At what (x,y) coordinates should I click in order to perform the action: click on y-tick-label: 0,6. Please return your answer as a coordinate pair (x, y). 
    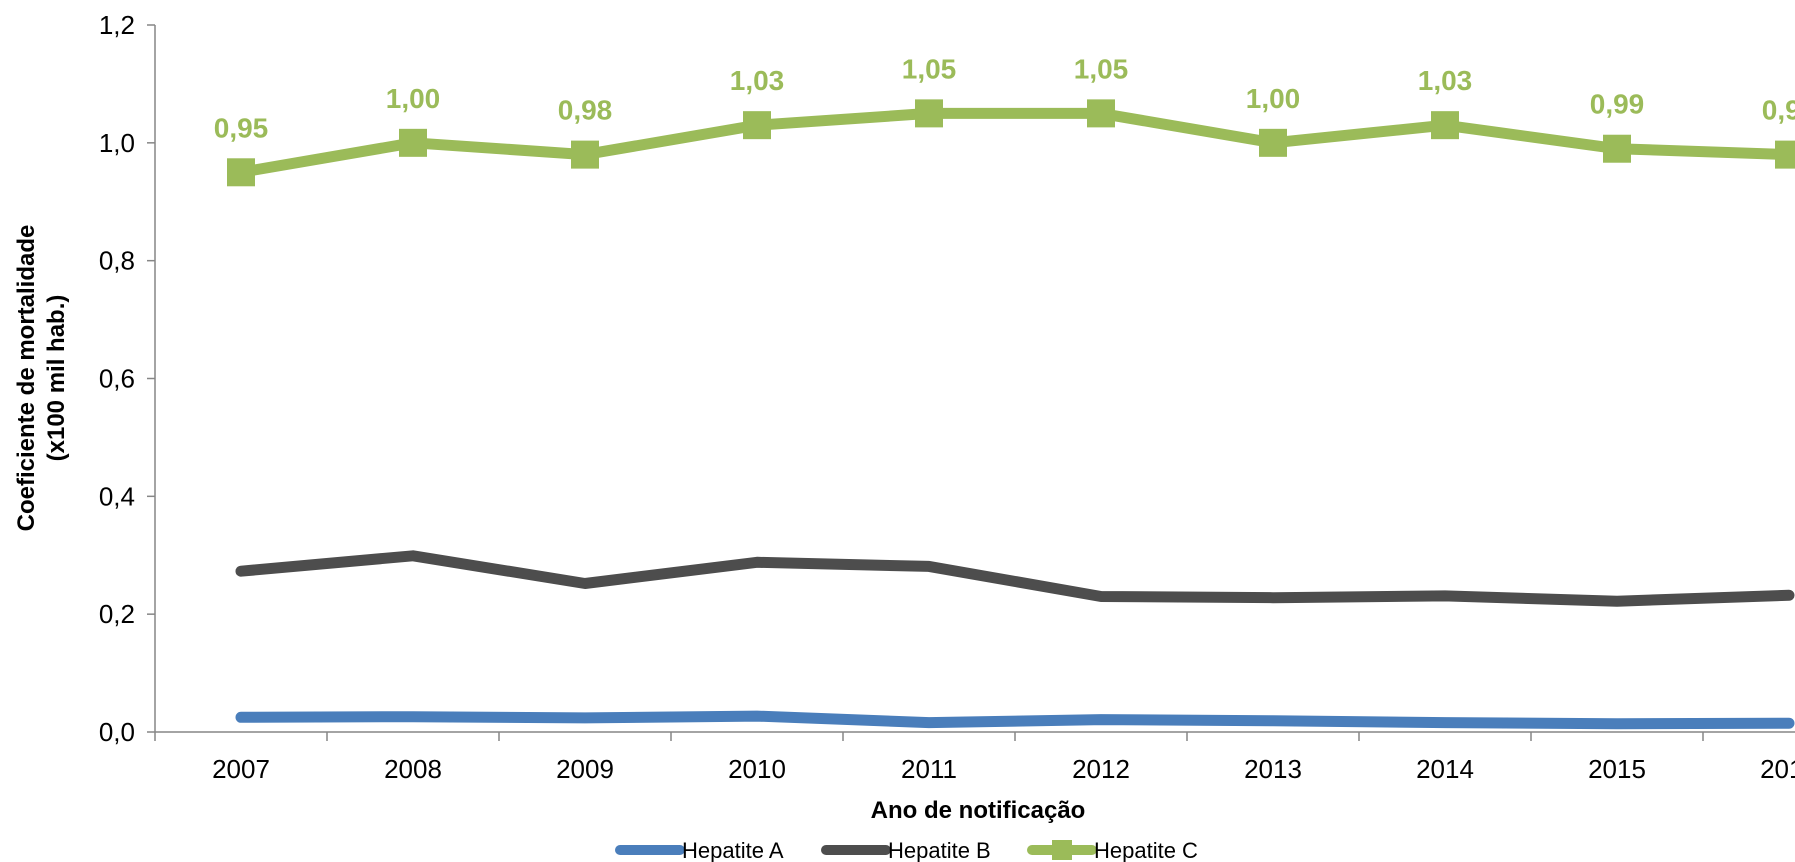
    Looking at the image, I should click on (117, 379).